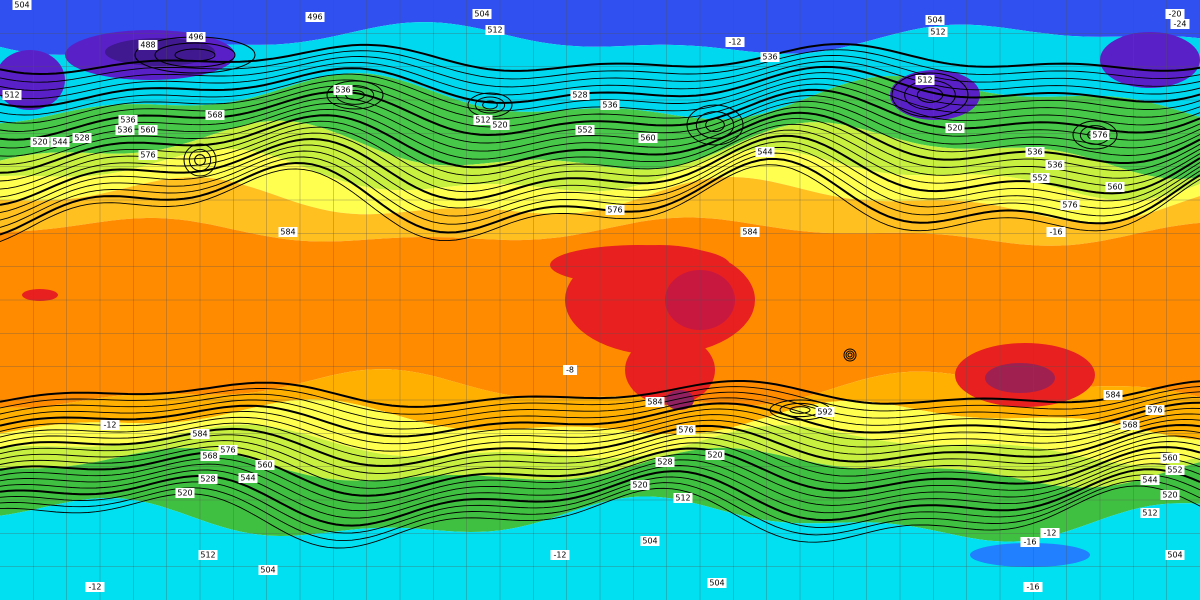 The image size is (1200, 600). I want to click on contour-label: 568, so click(214, 115).